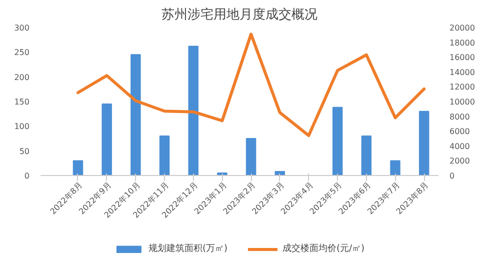 This screenshot has width=500, height=266. Describe the element at coordinates (462, 28) in the screenshot. I see `y2-tick-label: 20000` at that location.